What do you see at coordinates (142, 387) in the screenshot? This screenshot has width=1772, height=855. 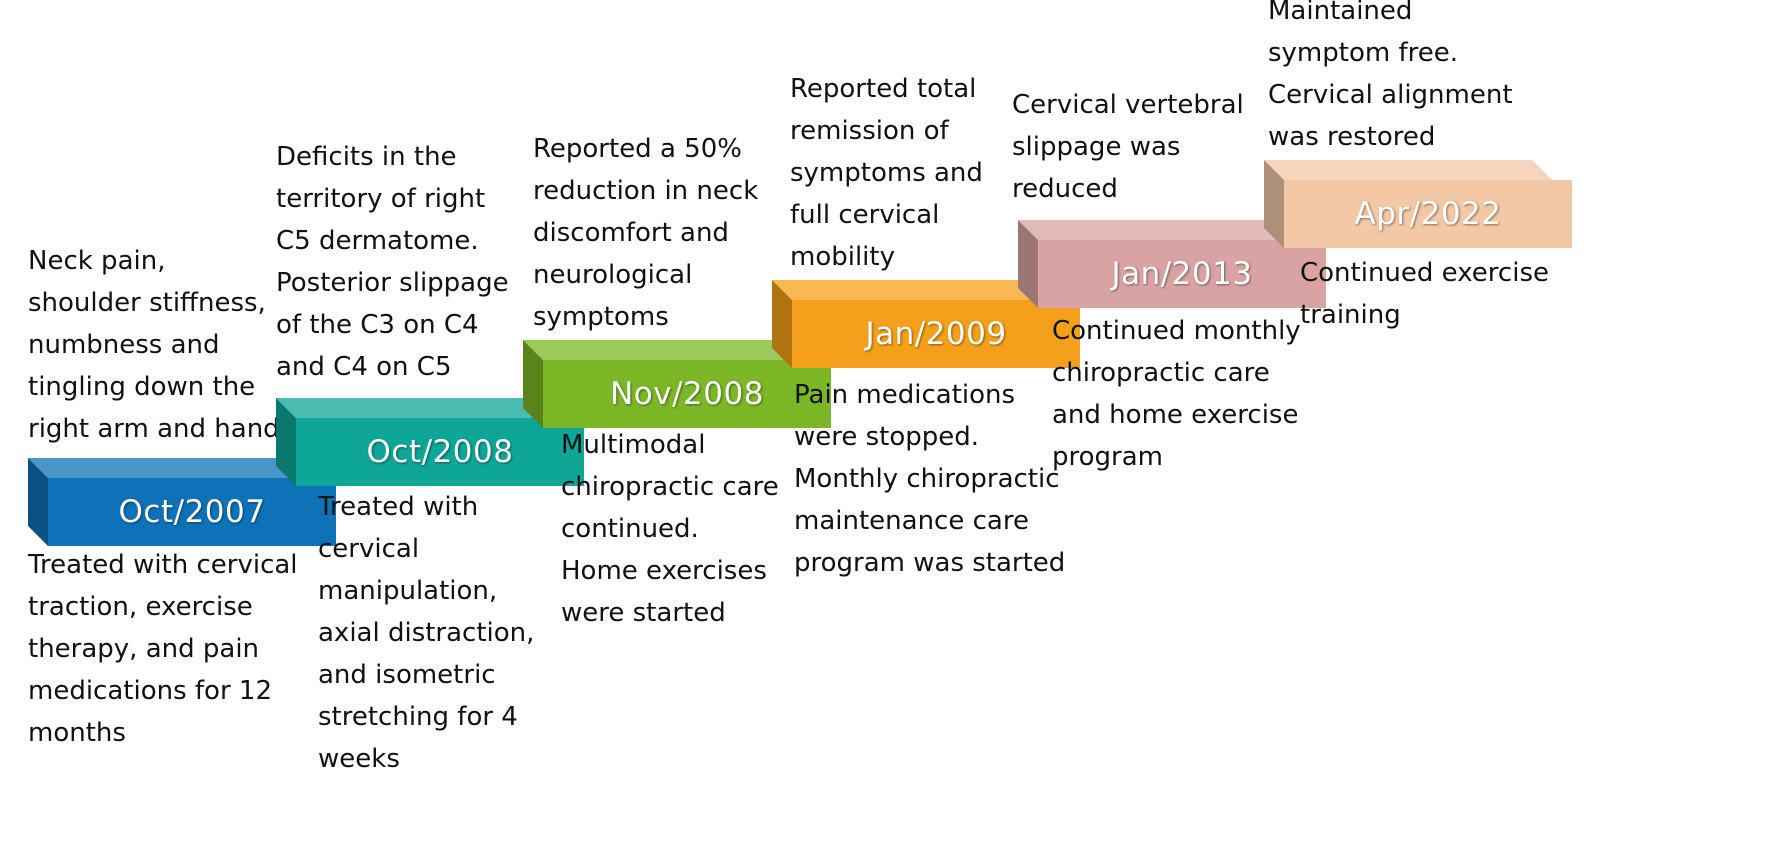 I see `finding-line: tingling down the` at bounding box center [142, 387].